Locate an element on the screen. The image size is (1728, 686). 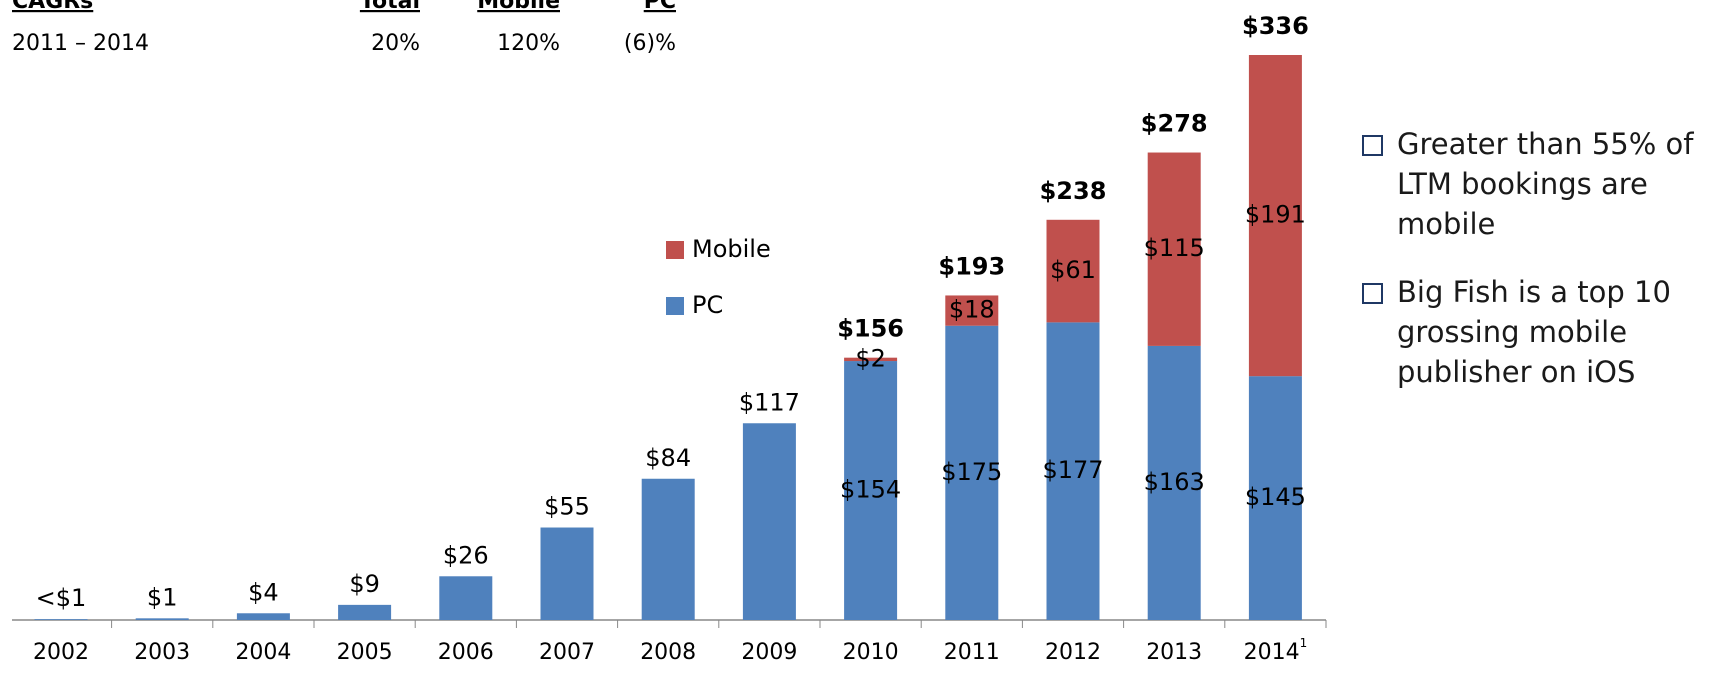
x-tick-label: 2007 is located at coordinates (567, 652).